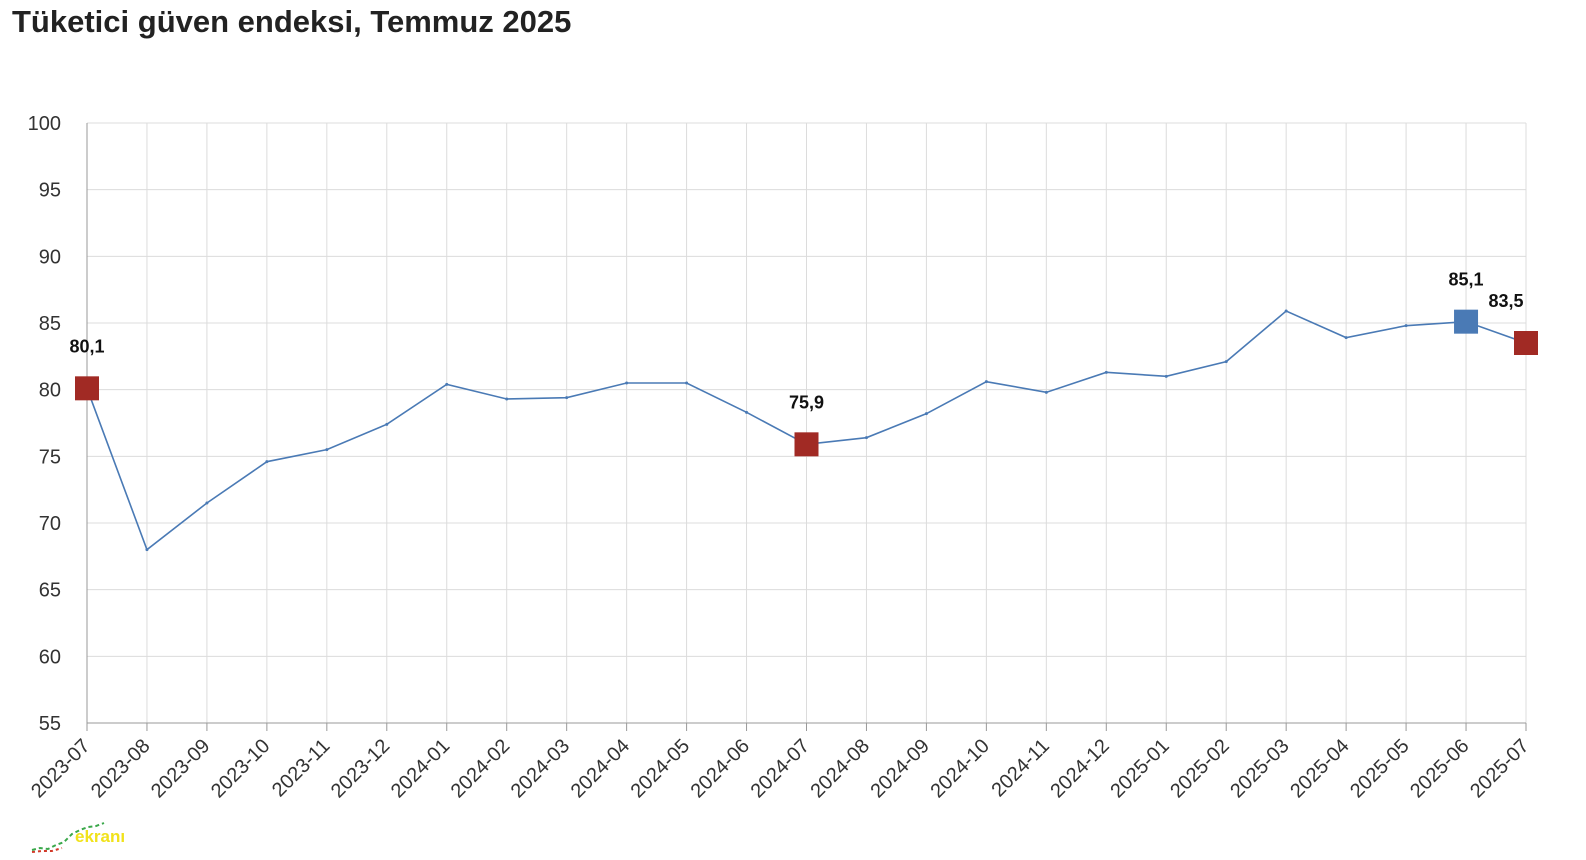  Describe the element at coordinates (1499, 768) in the screenshot. I see `x-tick-label: 2025-07` at that location.